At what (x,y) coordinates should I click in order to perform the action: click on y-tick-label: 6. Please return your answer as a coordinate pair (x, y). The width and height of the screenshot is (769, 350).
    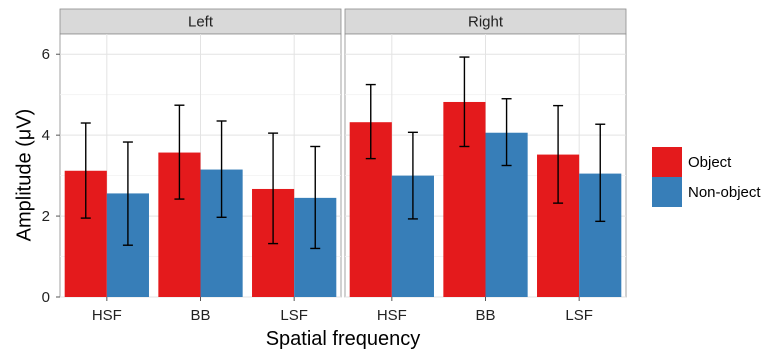
    Looking at the image, I should click on (46, 54).